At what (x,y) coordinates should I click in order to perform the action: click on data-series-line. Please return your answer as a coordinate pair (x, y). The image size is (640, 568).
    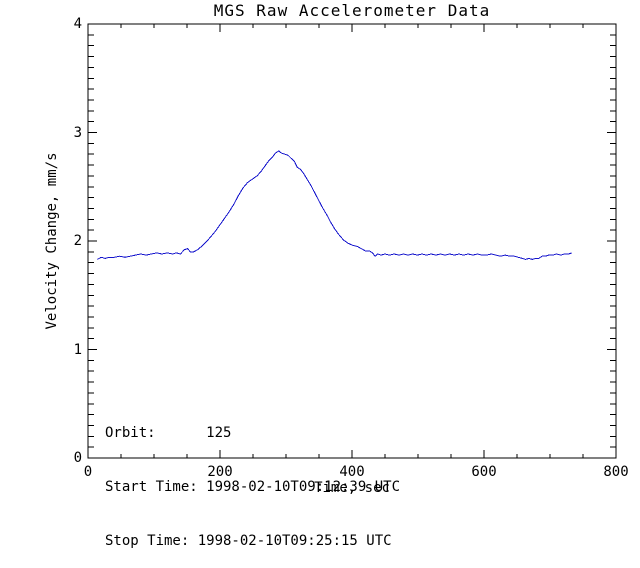
    Looking at the image, I should click on (334, 205).